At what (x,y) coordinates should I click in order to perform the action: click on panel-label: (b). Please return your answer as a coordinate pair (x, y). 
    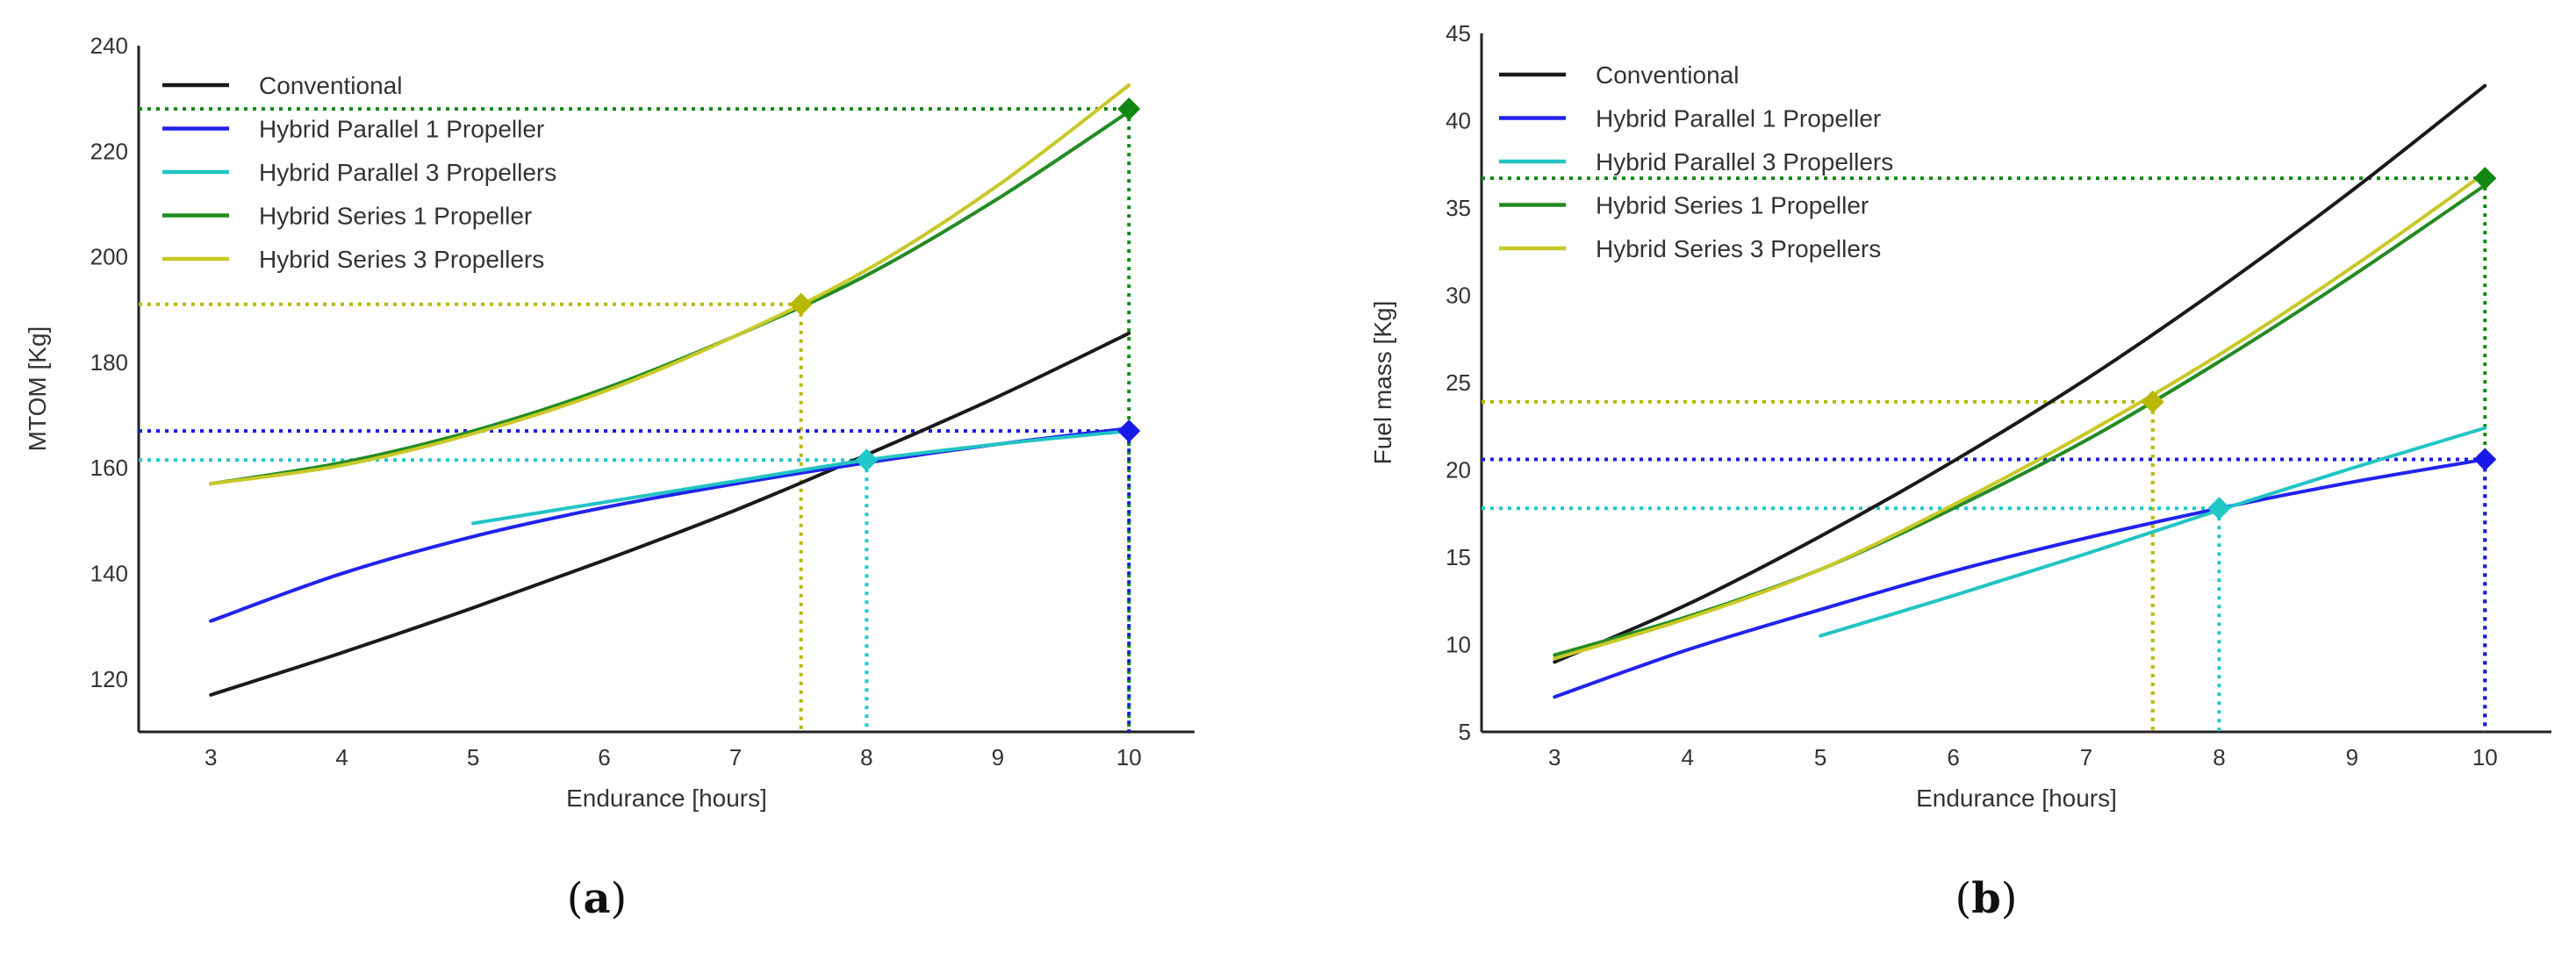
    Looking at the image, I should click on (1986, 898).